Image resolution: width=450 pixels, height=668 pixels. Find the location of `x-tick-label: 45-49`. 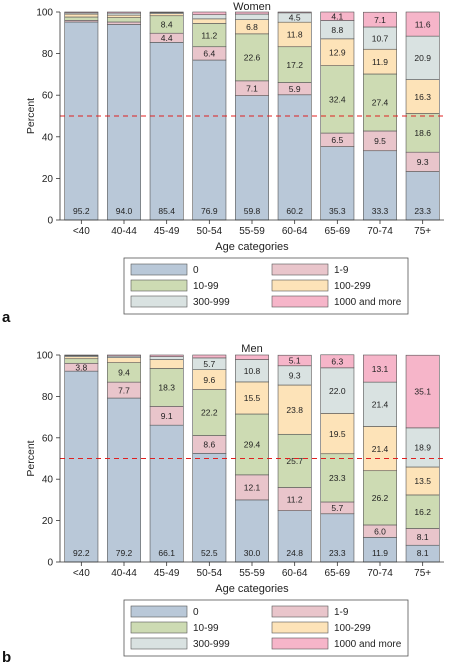

x-tick-label: 45-49 is located at coordinates (167, 573).